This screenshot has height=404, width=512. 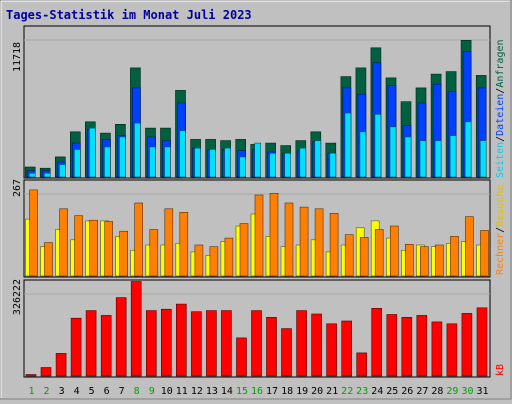 What do you see at coordinates (332, 391) in the screenshot?
I see `day-label: 21` at bounding box center [332, 391].